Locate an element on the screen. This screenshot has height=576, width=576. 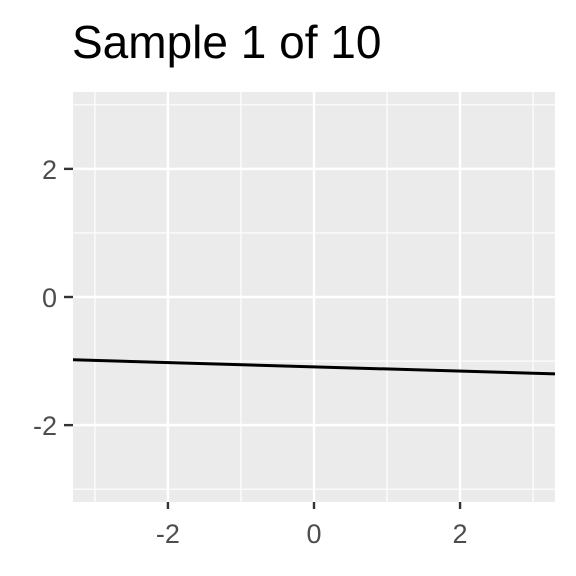
series-layer is located at coordinates (314, 367).